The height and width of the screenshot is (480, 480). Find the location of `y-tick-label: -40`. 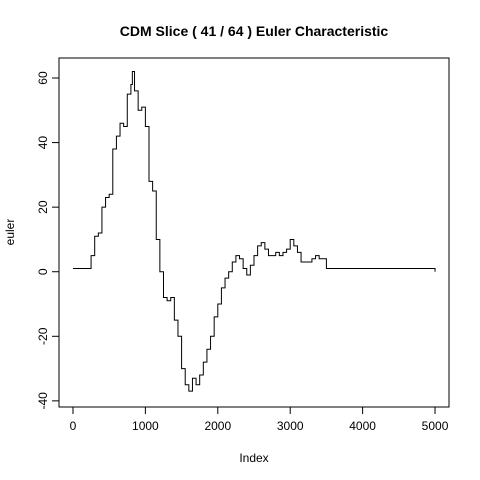

y-tick-label: -40 is located at coordinates (43, 401).